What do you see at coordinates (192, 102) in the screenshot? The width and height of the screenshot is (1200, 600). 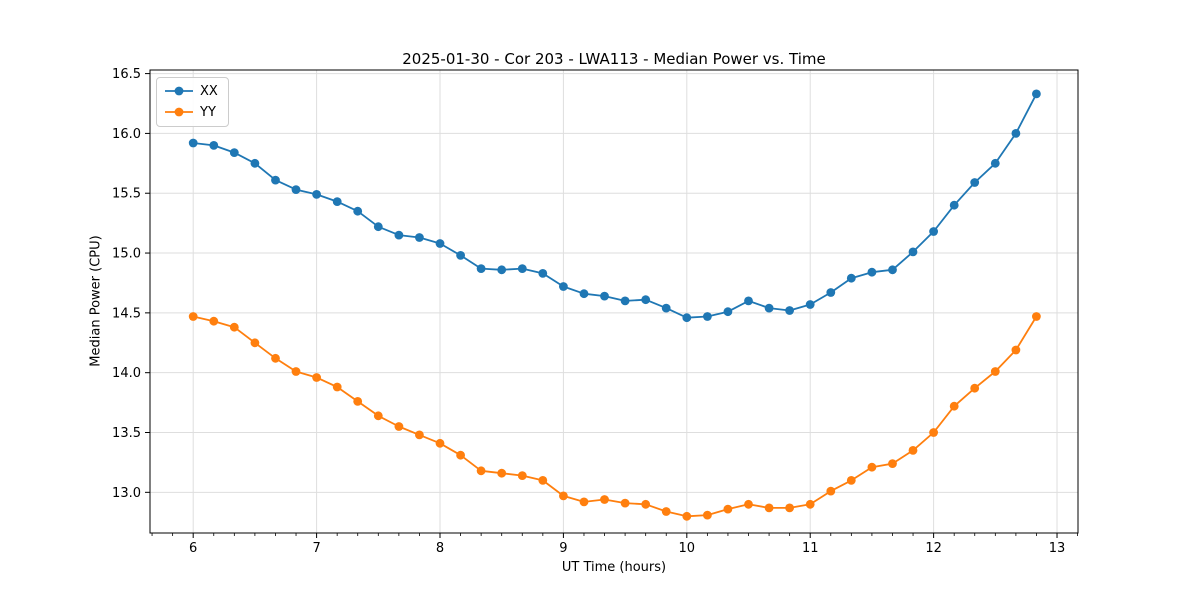 I see `legend: XX YY` at bounding box center [192, 102].